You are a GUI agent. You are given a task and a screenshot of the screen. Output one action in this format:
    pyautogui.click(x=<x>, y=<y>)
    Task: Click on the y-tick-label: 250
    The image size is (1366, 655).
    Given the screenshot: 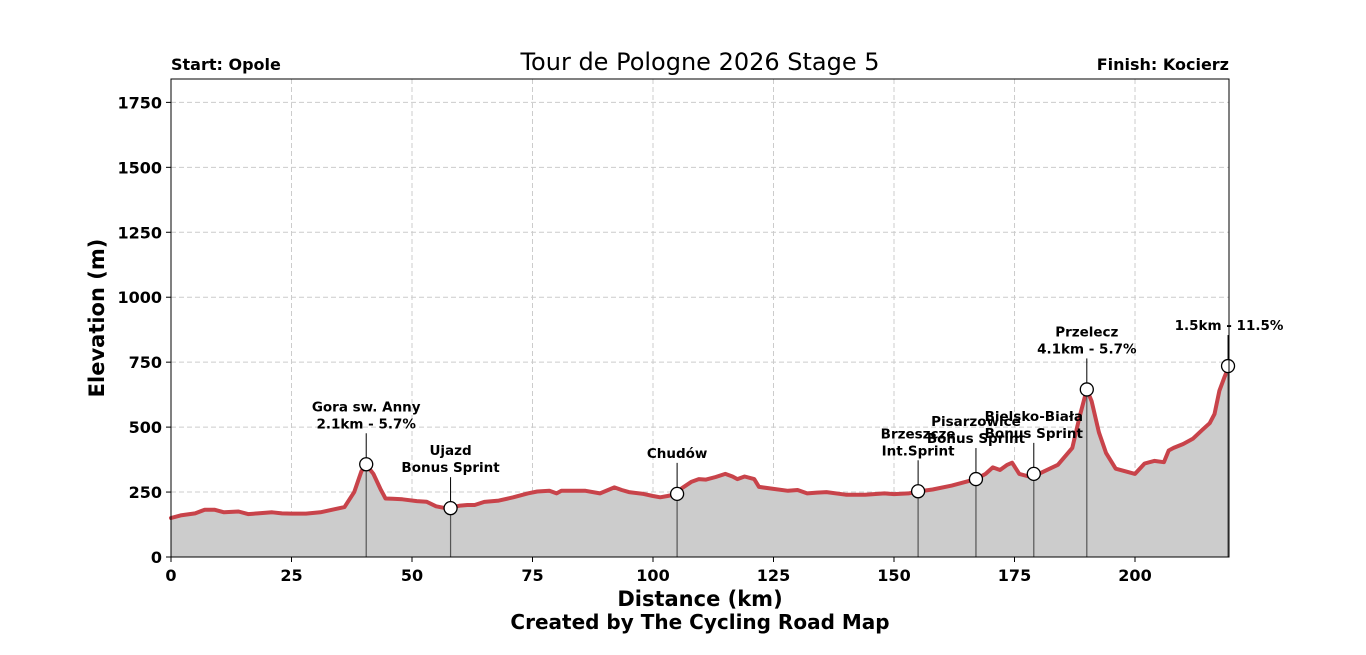 What is the action you would take?
    pyautogui.click(x=145, y=492)
    